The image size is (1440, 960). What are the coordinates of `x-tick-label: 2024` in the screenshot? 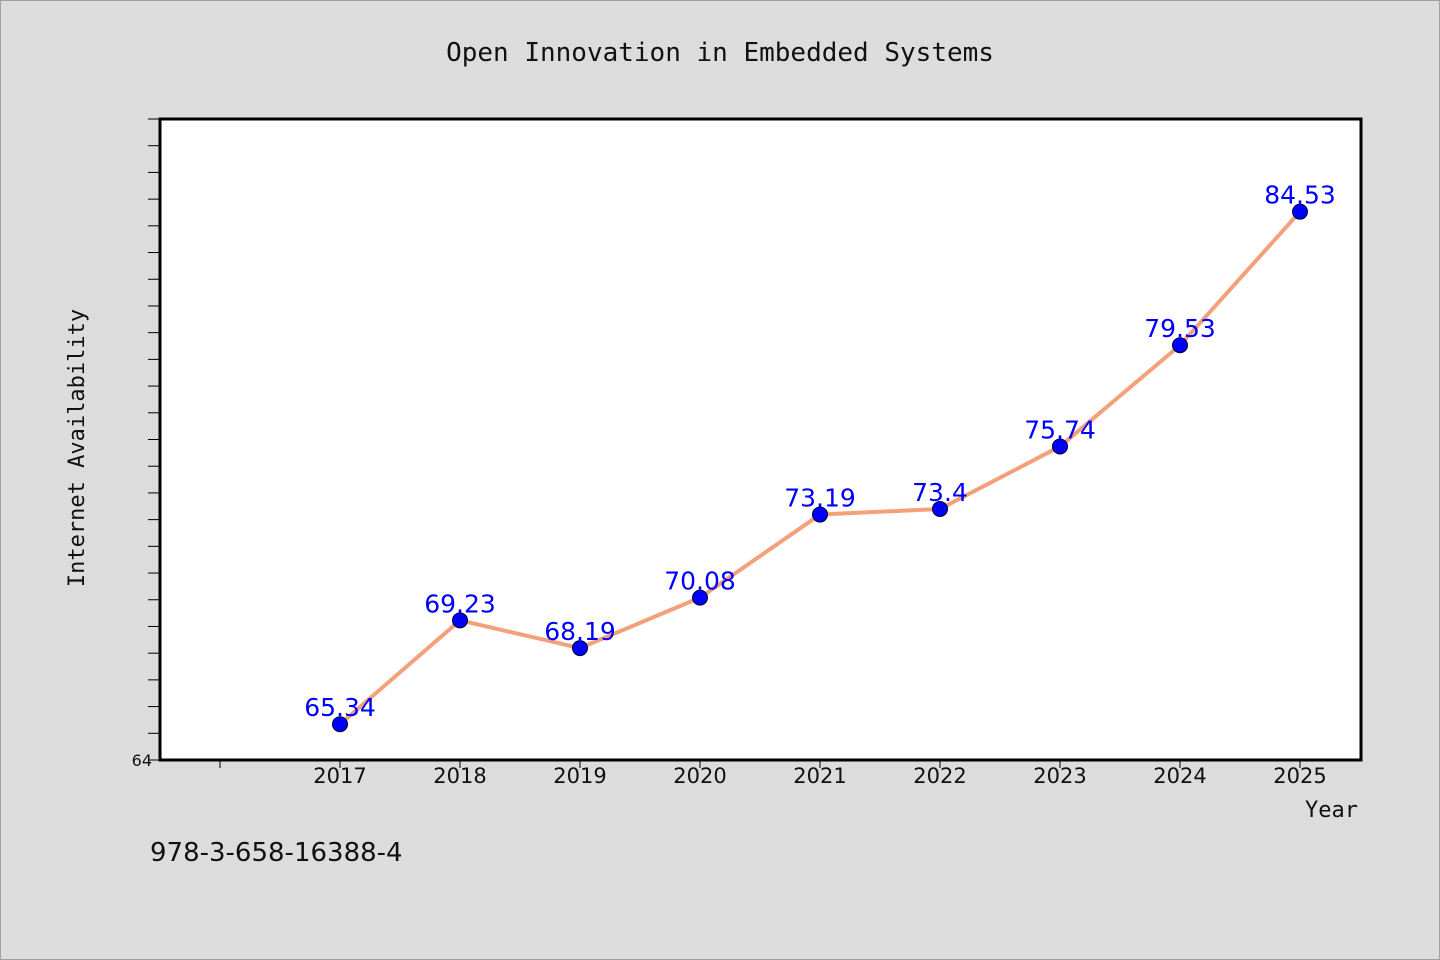 It's located at (1179, 776).